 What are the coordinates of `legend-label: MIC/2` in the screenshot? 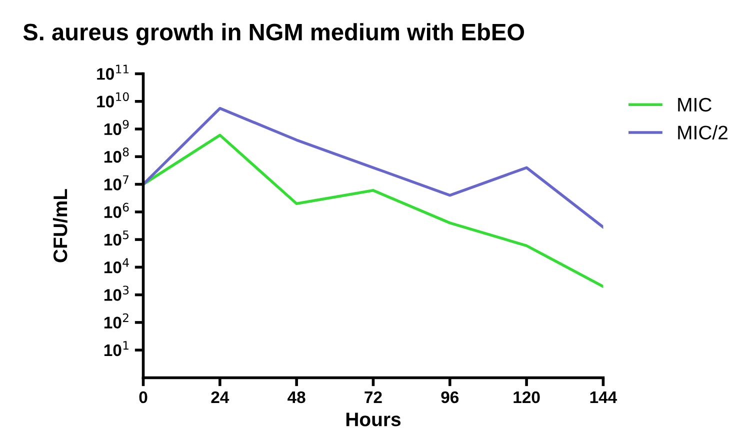 It's located at (703, 132).